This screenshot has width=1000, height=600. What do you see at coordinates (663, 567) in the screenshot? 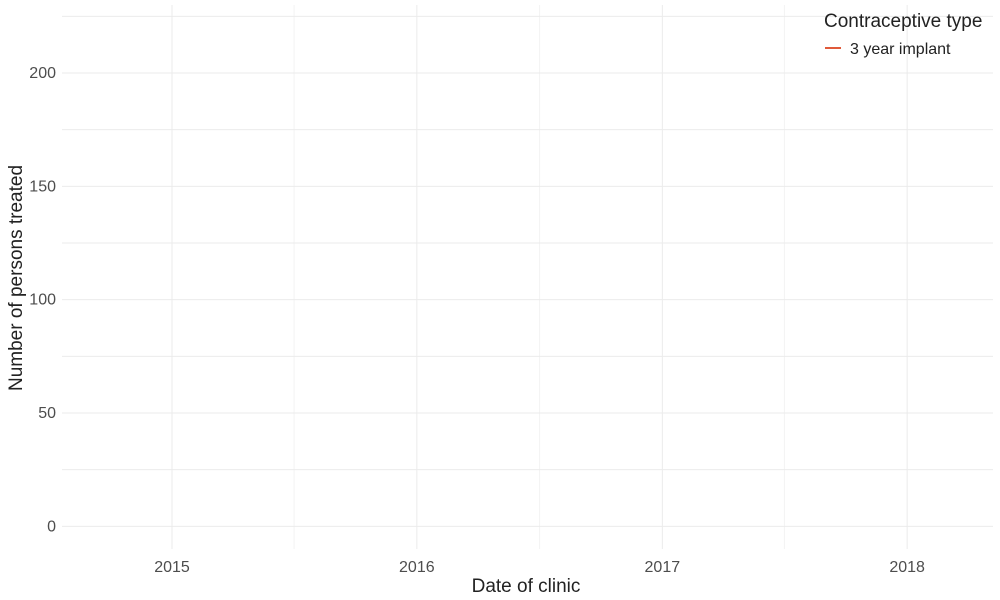
I see `x-tick-label: 2017` at bounding box center [663, 567].